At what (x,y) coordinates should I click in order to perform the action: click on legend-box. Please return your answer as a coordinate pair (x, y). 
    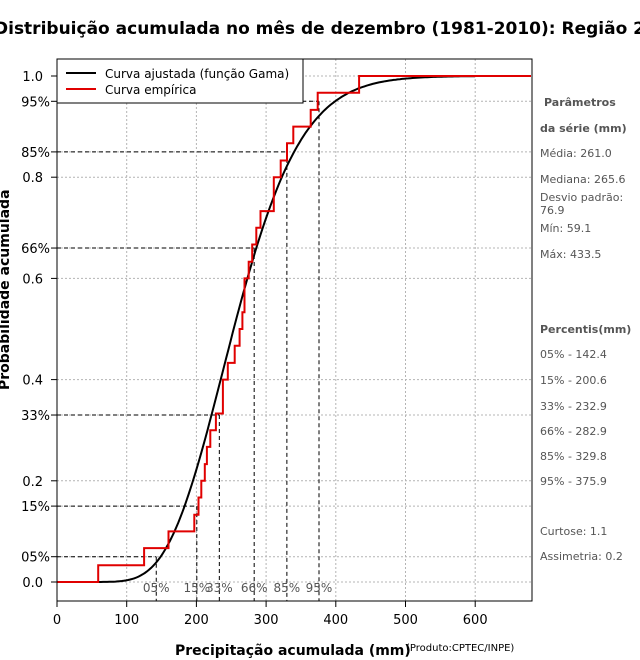
    Looking at the image, I should click on (180, 81).